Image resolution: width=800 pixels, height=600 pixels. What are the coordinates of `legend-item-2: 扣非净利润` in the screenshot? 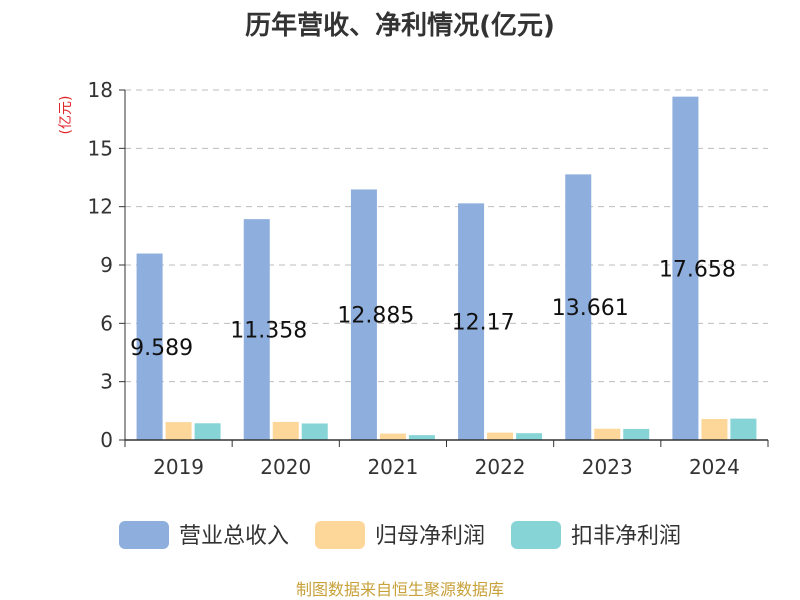 It's located at (596, 535).